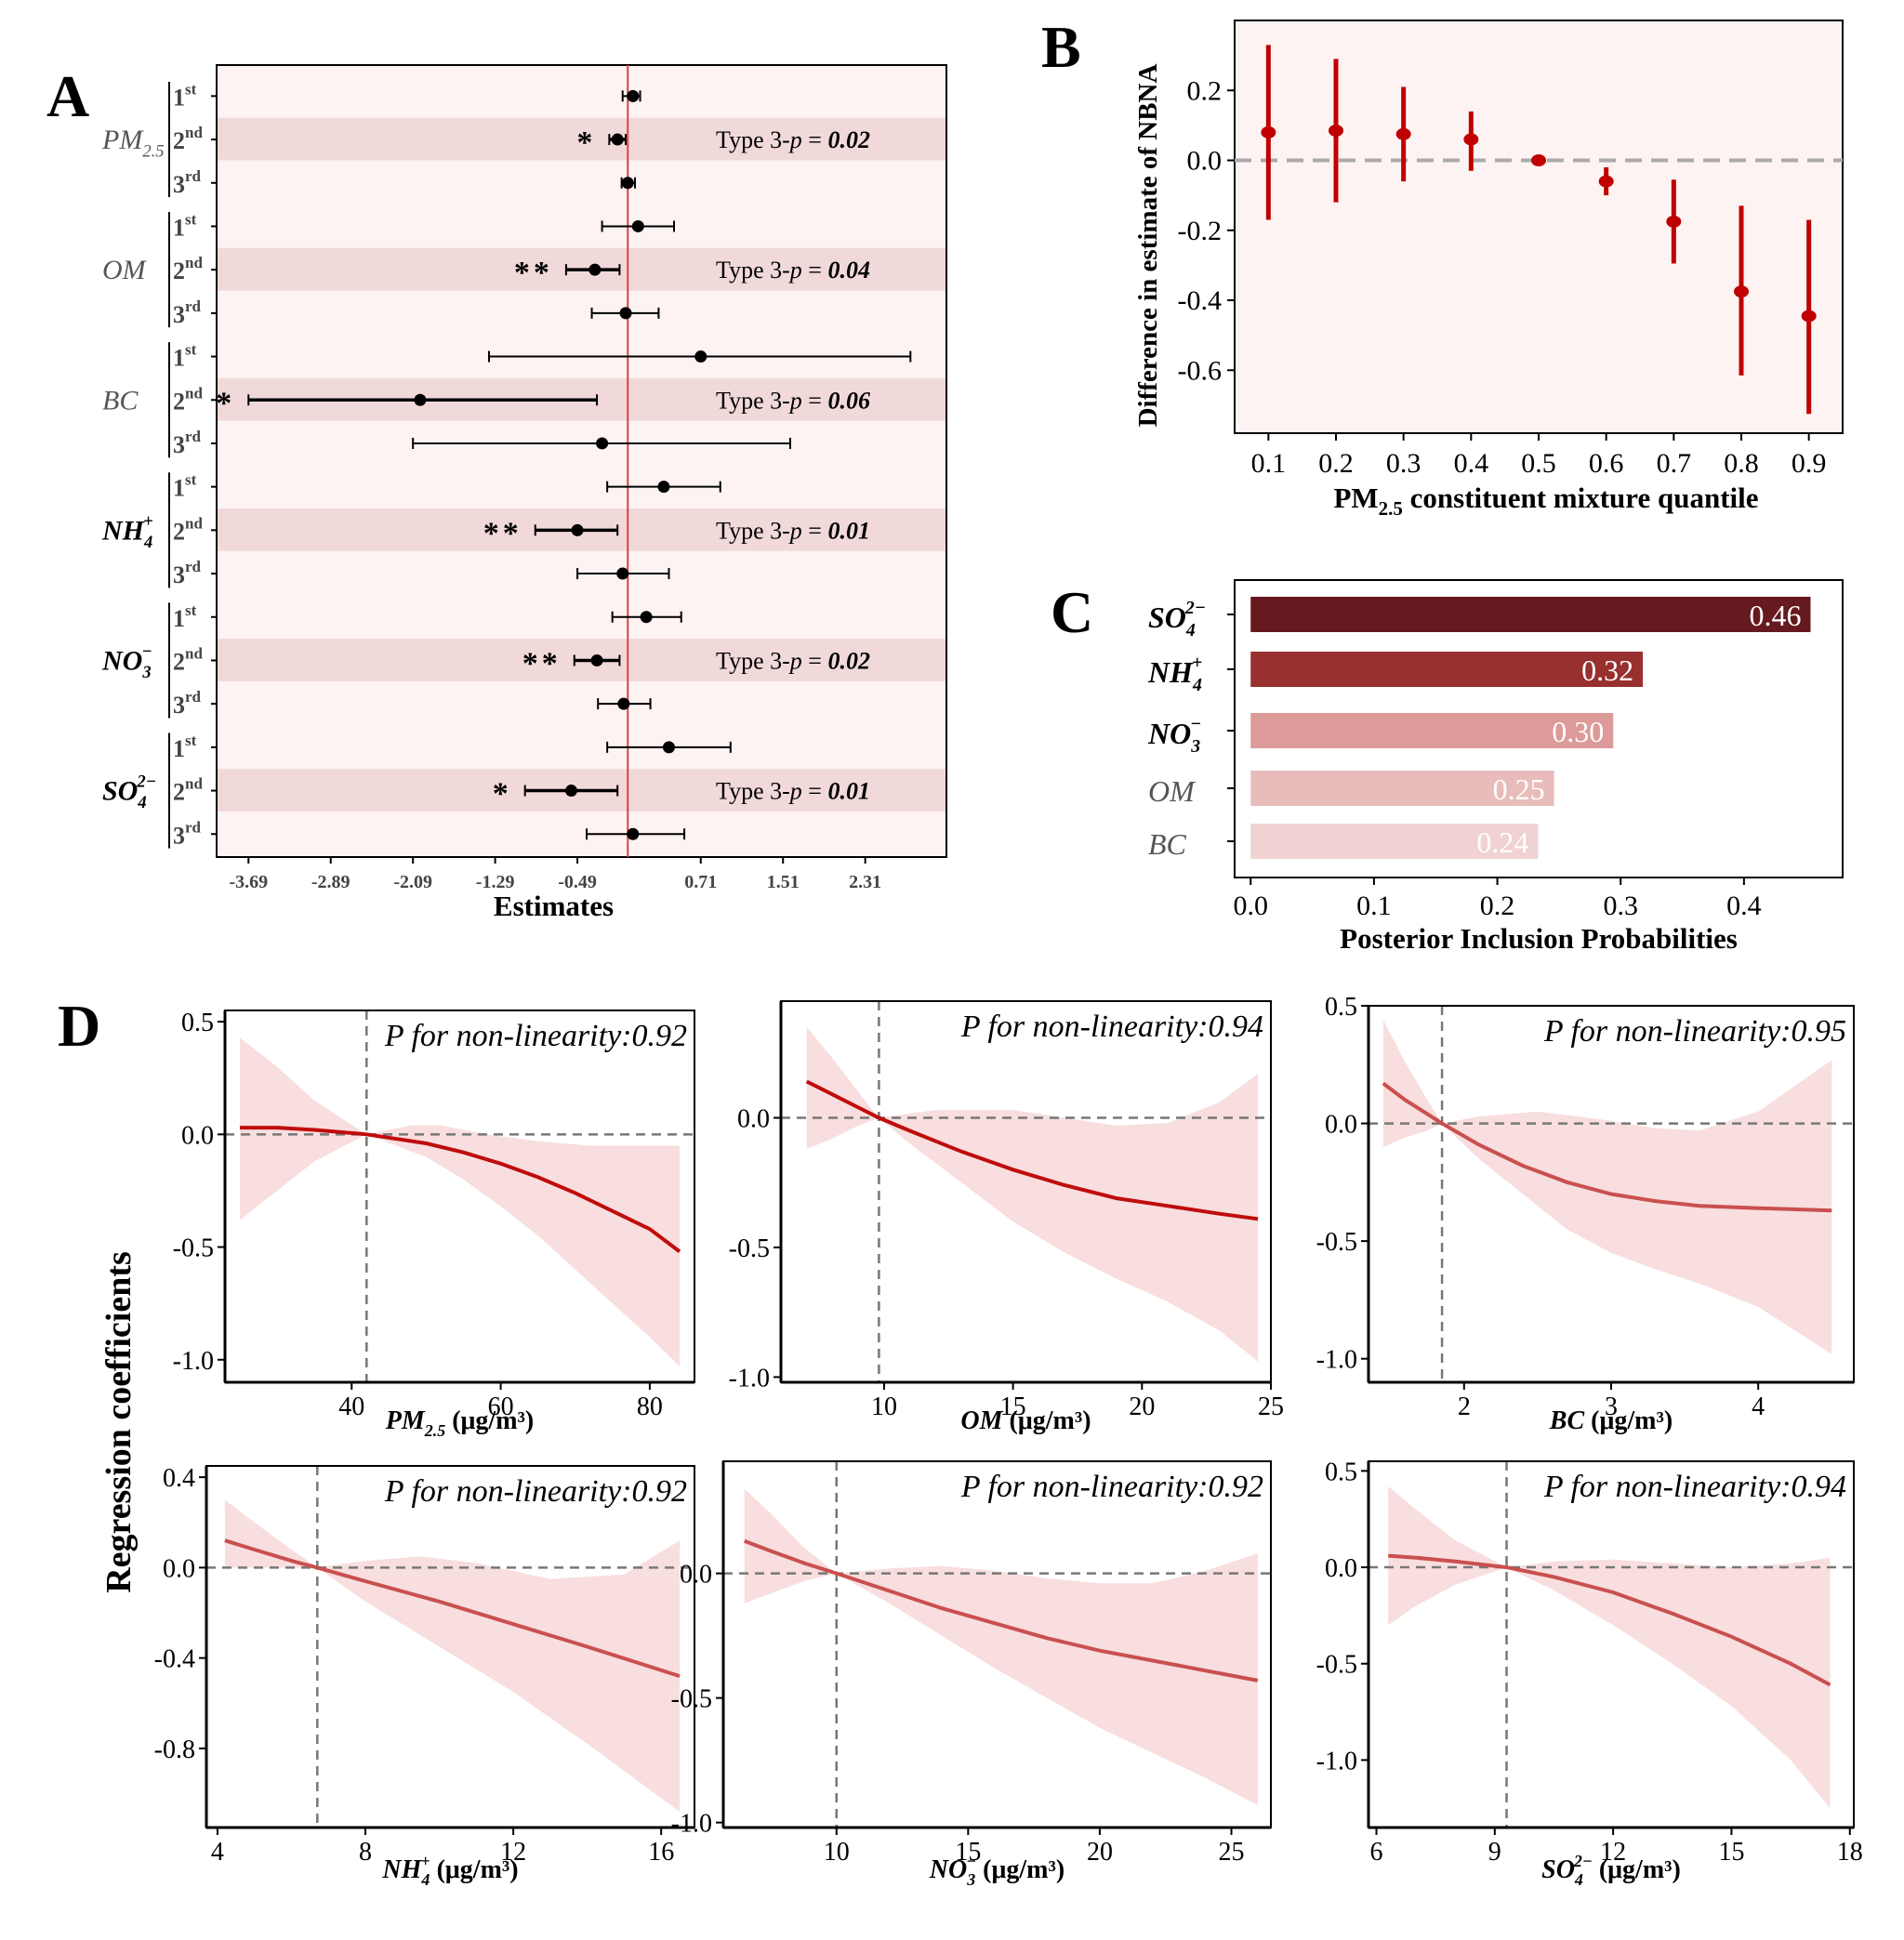  Describe the element at coordinates (146, 781) in the screenshot. I see `panel-a-group-label-sup: 2−` at that location.